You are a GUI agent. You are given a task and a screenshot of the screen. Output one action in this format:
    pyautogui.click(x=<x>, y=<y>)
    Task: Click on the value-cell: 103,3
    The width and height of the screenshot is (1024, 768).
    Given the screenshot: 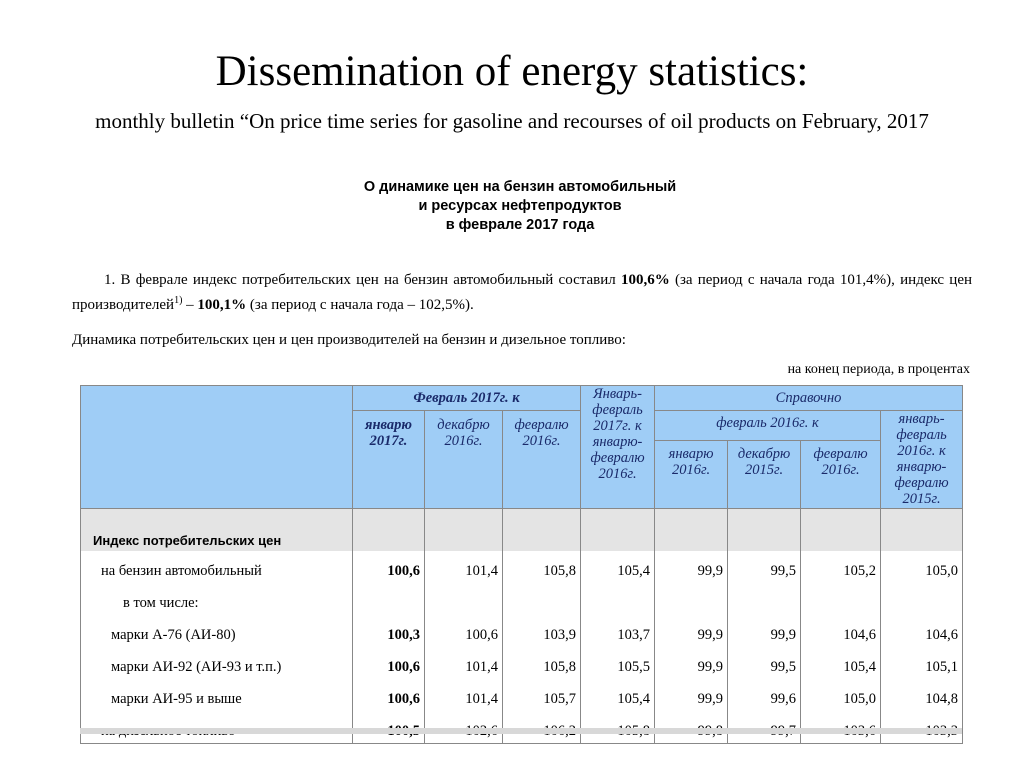 What is the action you would take?
    pyautogui.click(x=922, y=727)
    